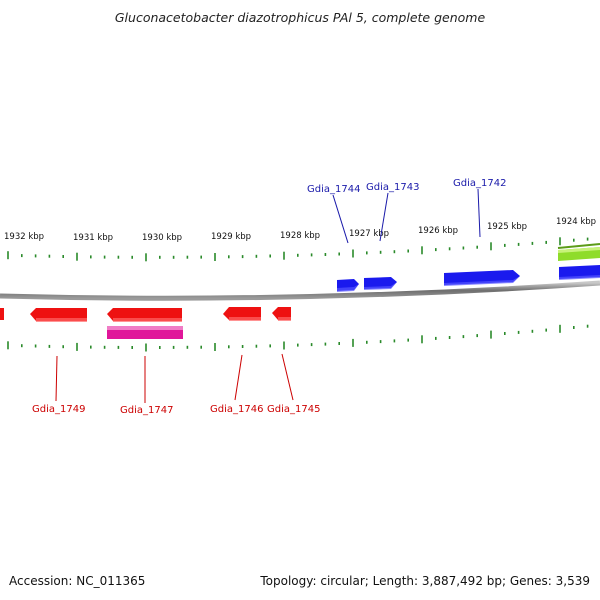 Image resolution: width=600 pixels, height=600 pixels. Describe the element at coordinates (231, 237) in the screenshot. I see `scale-label-1929: 1929 kbp` at that location.